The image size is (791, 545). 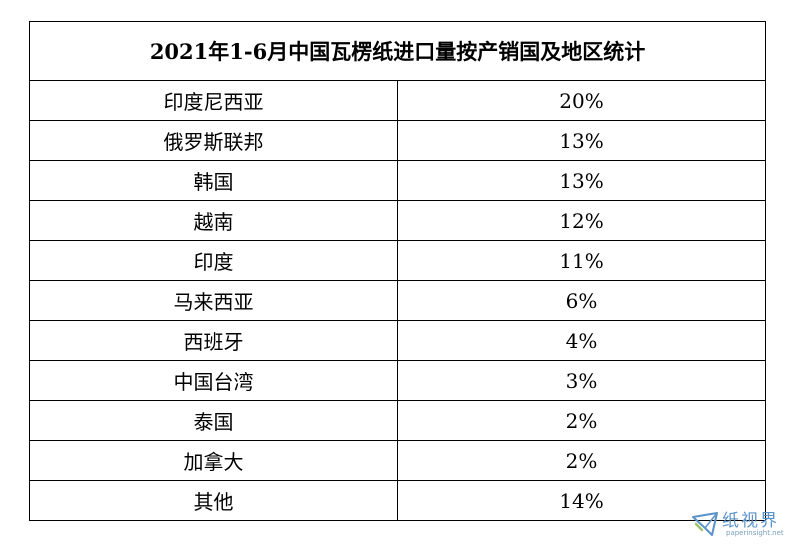 I want to click on table-row: 马来西亚 6%, so click(x=398, y=300).